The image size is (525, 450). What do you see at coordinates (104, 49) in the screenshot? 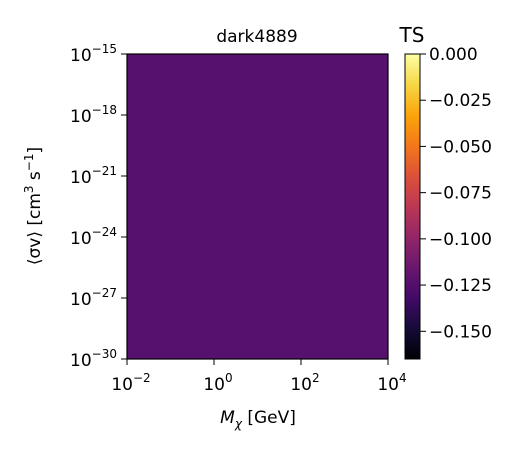
I see `y-tick-label-exponent: −15` at bounding box center [104, 49].